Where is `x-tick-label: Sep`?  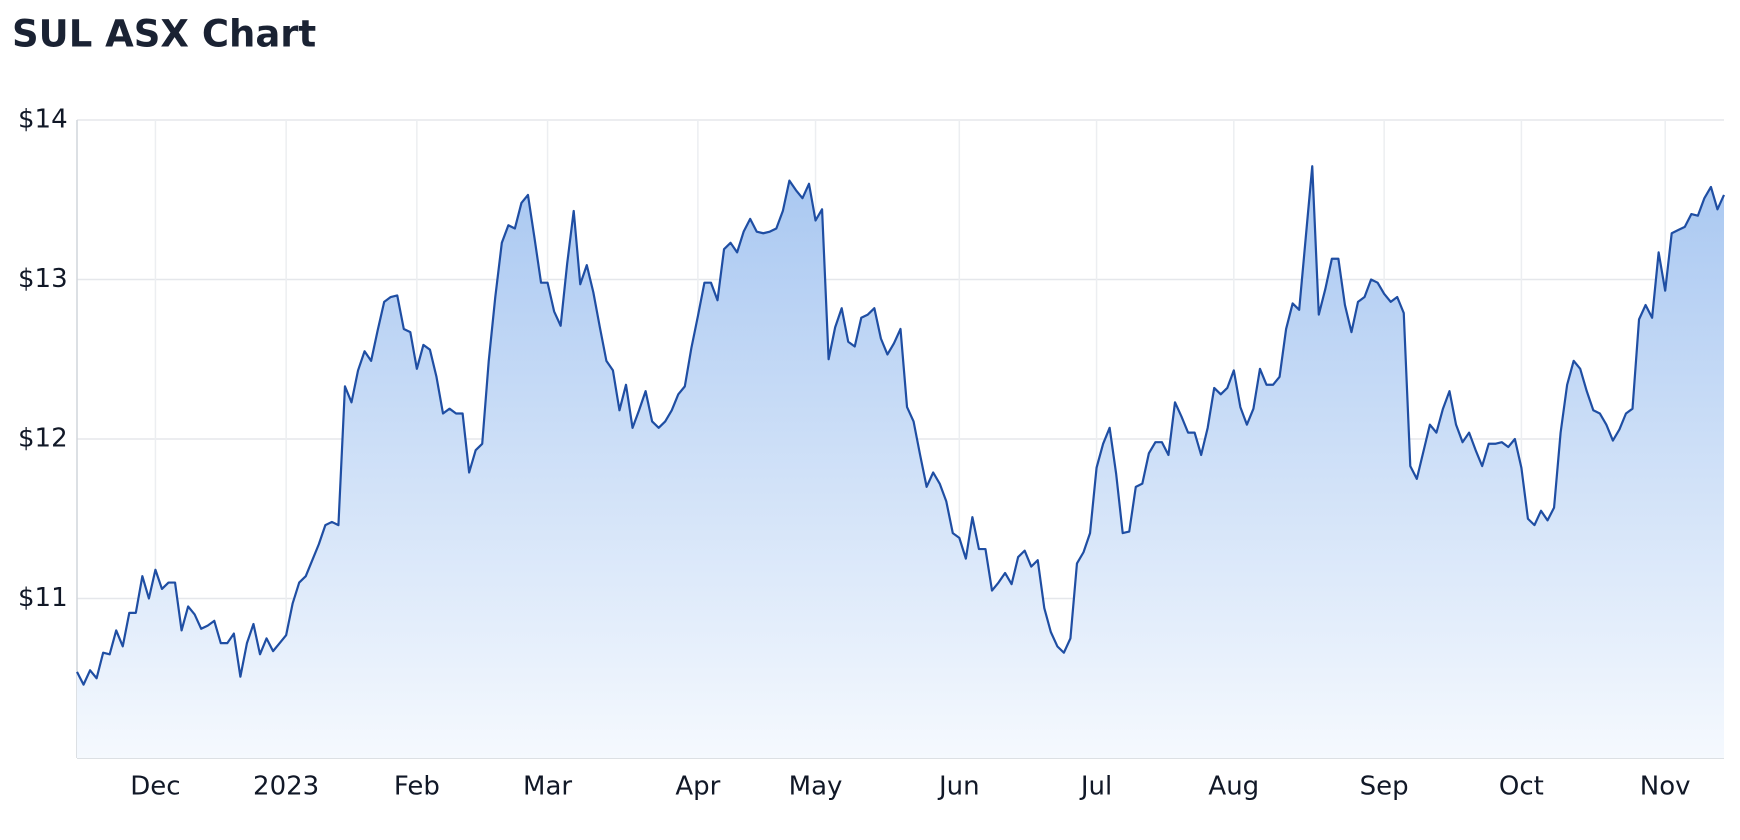 x-tick-label: Sep is located at coordinates (1384, 787).